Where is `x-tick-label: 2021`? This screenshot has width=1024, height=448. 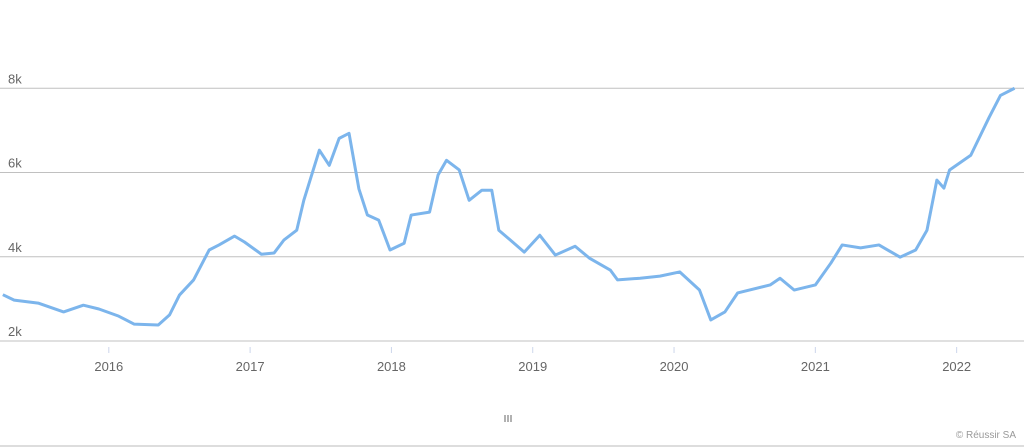
x-tick-label: 2021 is located at coordinates (815, 366).